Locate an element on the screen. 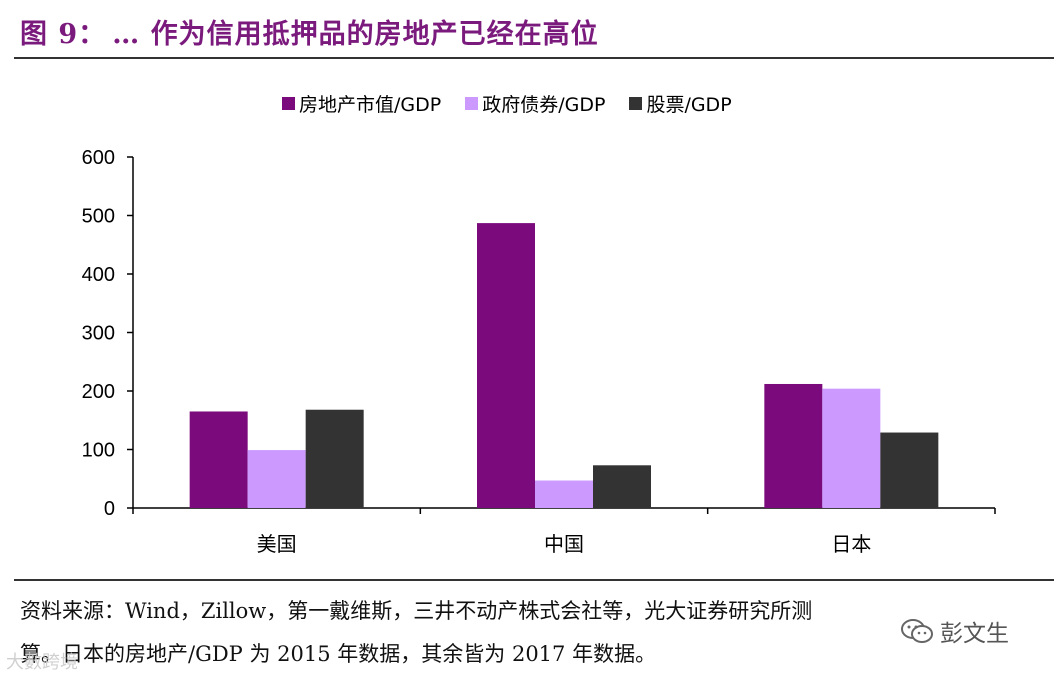  legend-item-real-estate: 房地产市值/GDP is located at coordinates (361, 103).